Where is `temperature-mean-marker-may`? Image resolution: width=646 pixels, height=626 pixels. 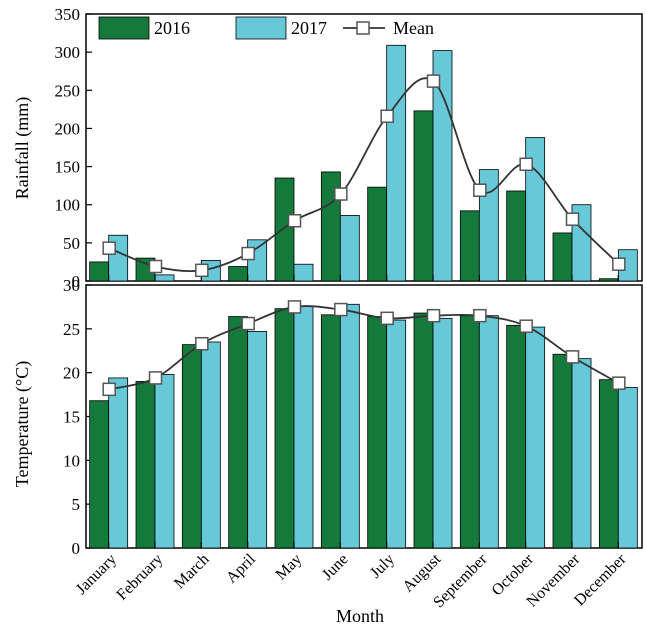 temperature-mean-marker-may is located at coordinates (294, 307).